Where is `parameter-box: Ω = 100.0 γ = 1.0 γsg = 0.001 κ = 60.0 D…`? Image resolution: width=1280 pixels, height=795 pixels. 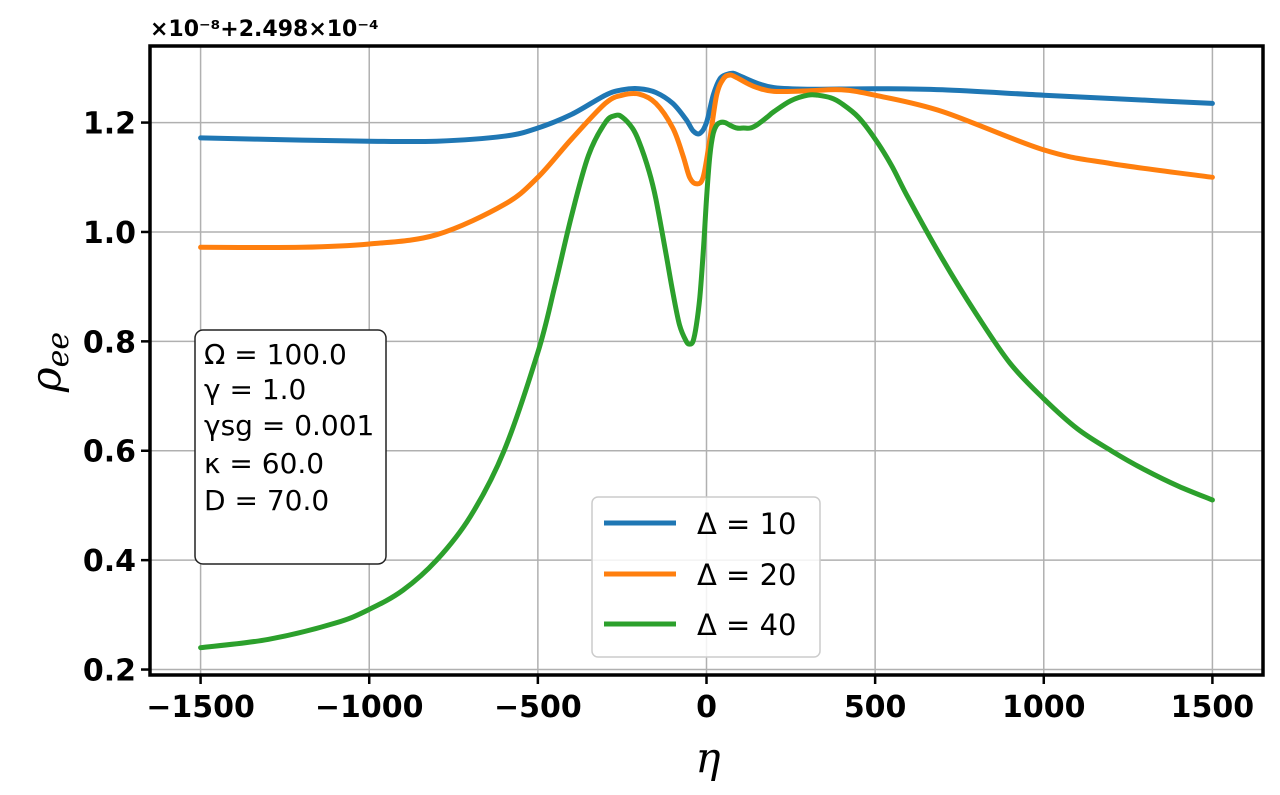 parameter-box: Ω = 100.0 γ = 1.0 γsg = 0.001 κ = 60.0 D… is located at coordinates (290, 447).